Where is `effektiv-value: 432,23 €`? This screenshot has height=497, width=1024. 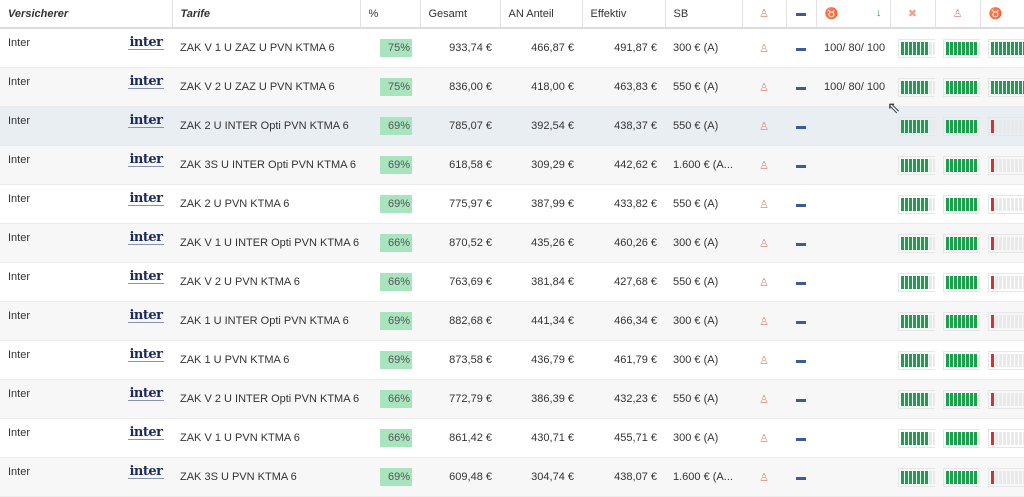 effektiv-value: 432,23 € is located at coordinates (623, 399).